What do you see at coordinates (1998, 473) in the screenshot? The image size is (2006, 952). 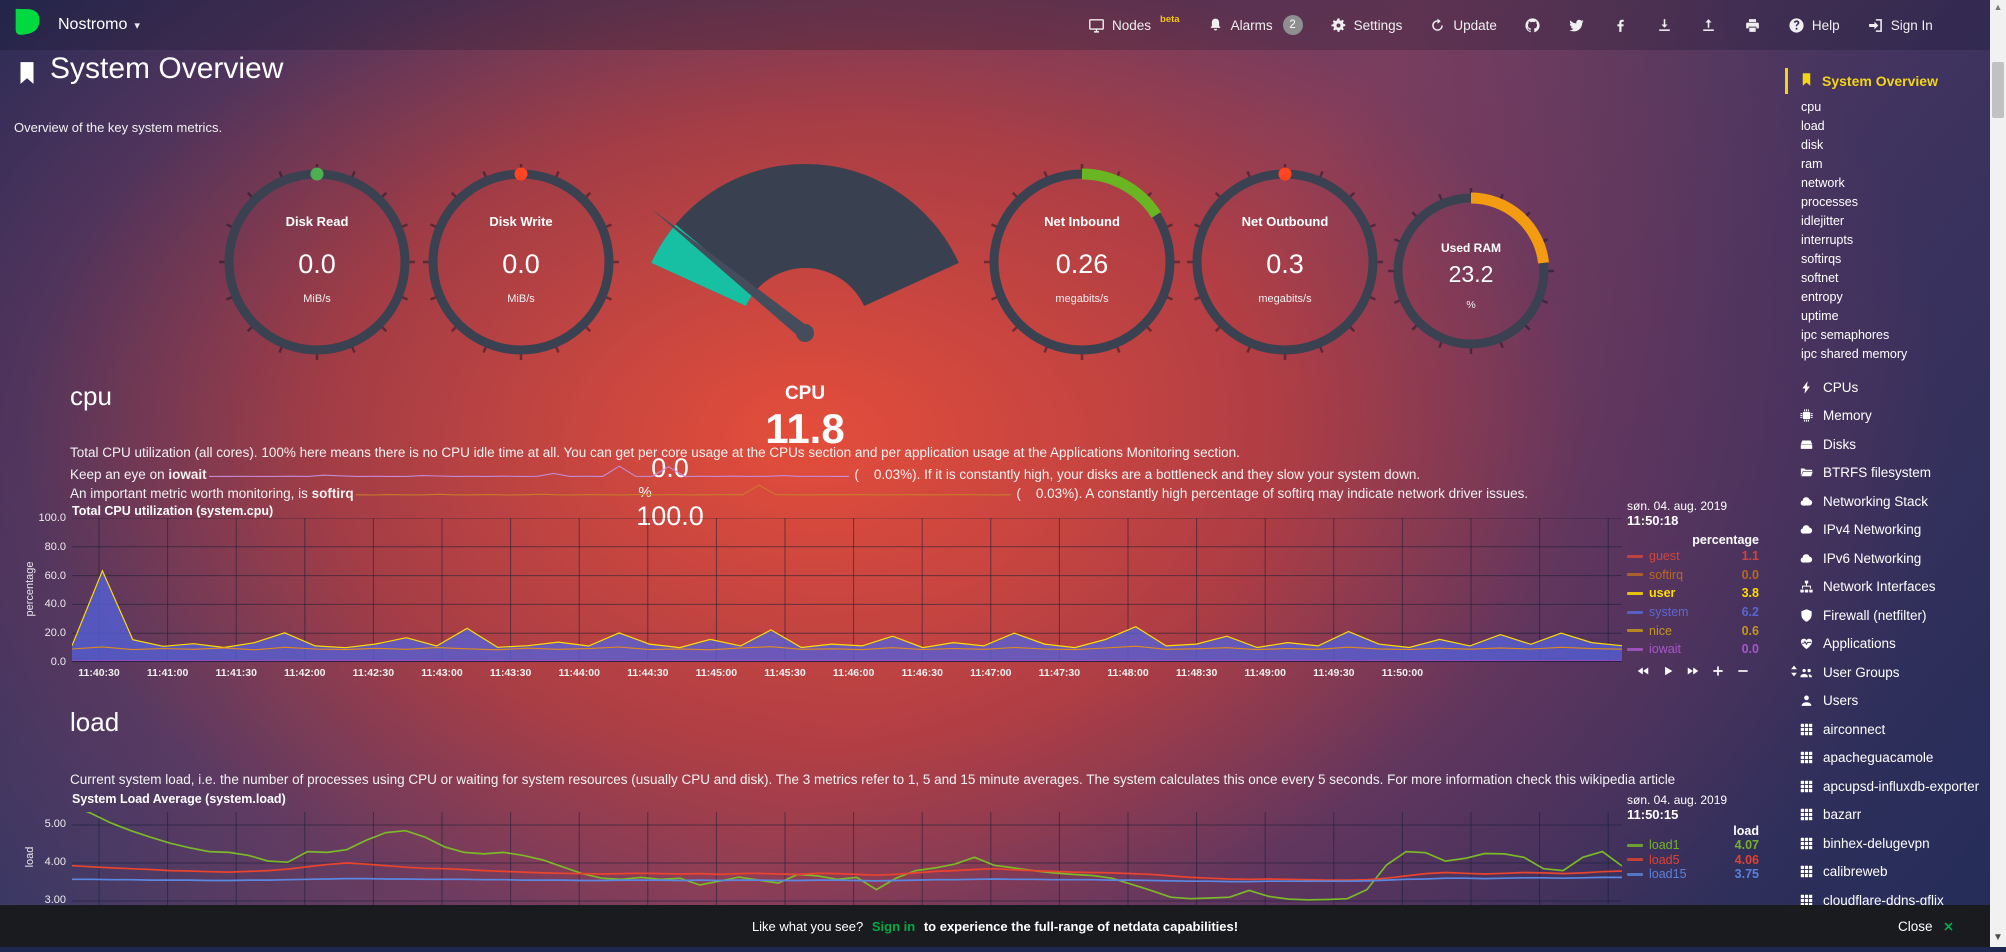 I see `page-scrollbar: ▲ ▼` at bounding box center [1998, 473].